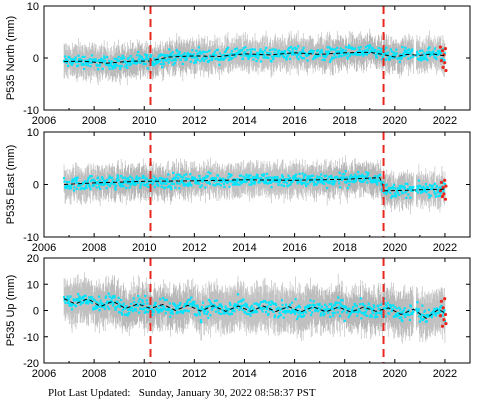 The image size is (481, 404). I want to click on x-tick-label: 2022, so click(445, 248).